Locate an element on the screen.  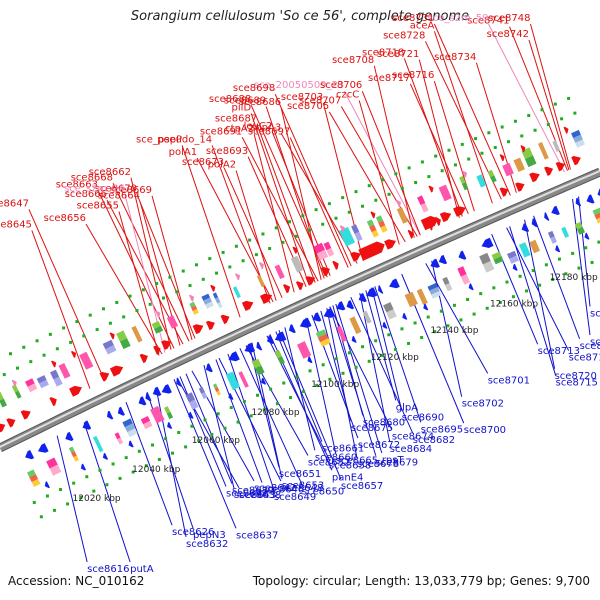
gene-label: sce8678 is located at coordinates (378, 464).